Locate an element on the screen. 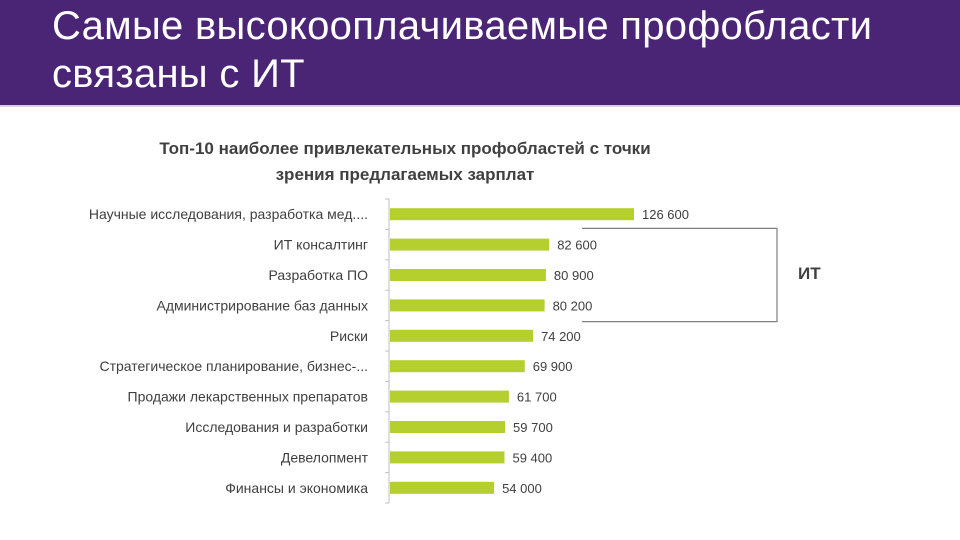 The width and height of the screenshot is (960, 540). slide-title-line1: Самые высокооплачиваемые профобласти is located at coordinates (462, 26).